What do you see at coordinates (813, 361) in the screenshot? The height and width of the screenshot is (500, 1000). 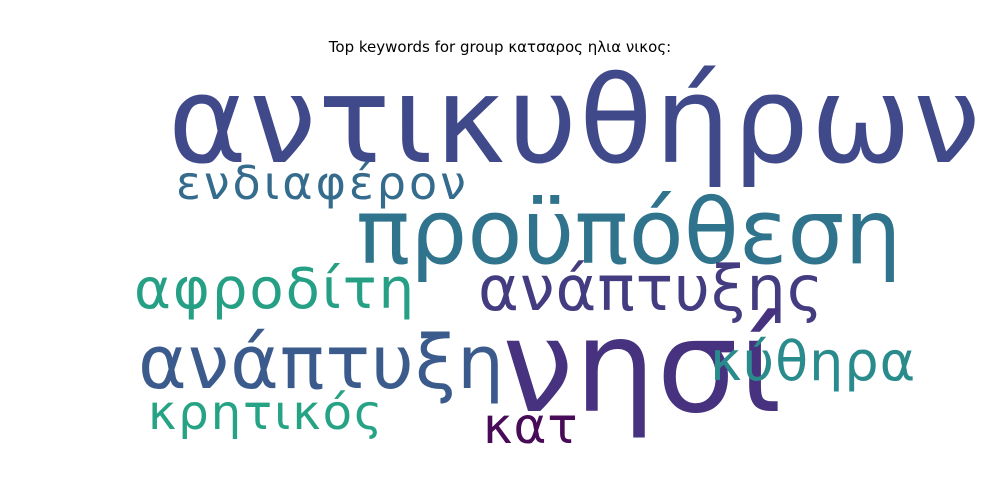 I see `cloud-word: κύθηρα` at bounding box center [813, 361].